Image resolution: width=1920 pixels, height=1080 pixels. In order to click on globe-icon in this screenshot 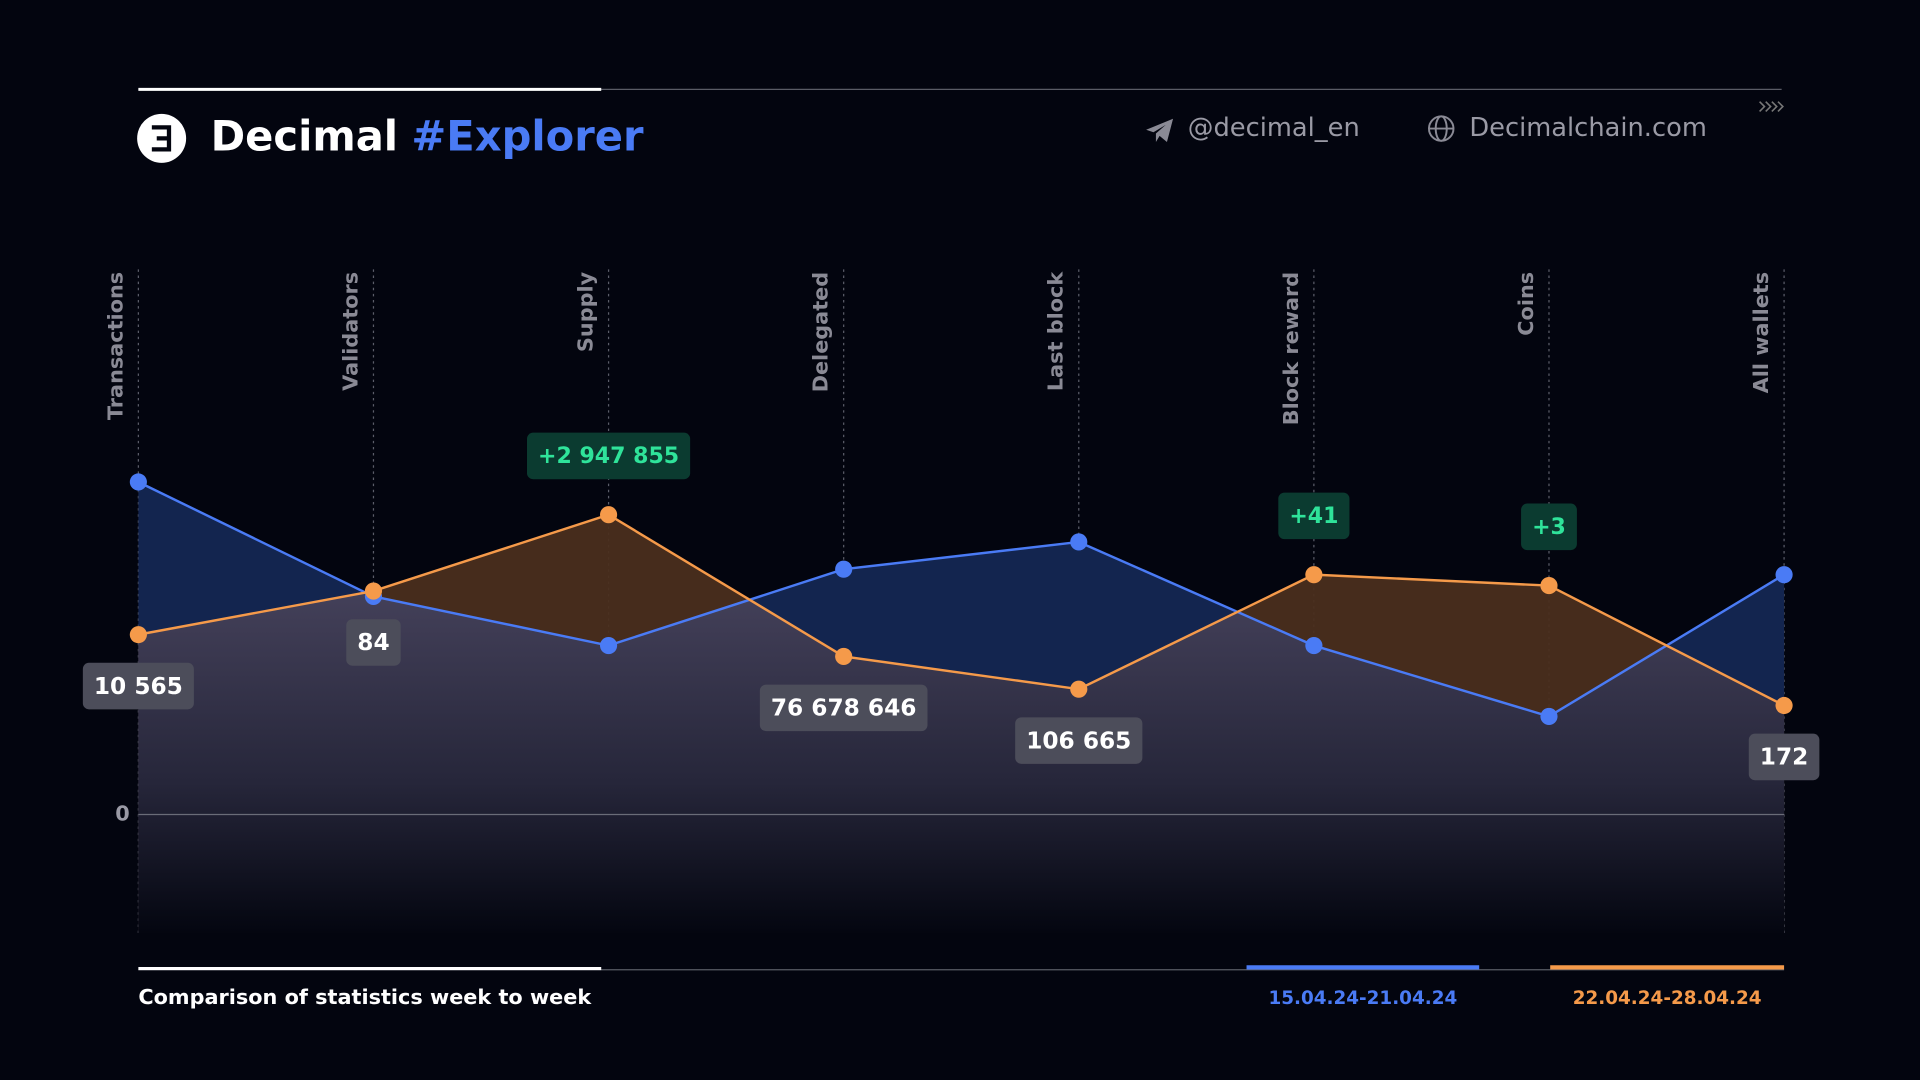, I will do `click(1441, 128)`.